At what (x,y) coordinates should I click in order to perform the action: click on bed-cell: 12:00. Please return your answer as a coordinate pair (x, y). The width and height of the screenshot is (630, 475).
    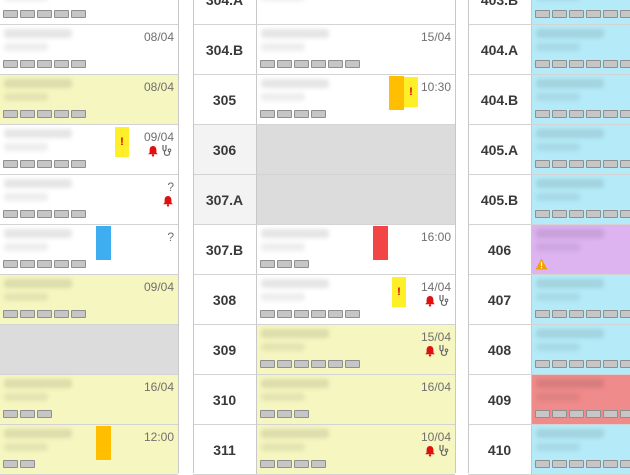
    Looking at the image, I should click on (89, 449).